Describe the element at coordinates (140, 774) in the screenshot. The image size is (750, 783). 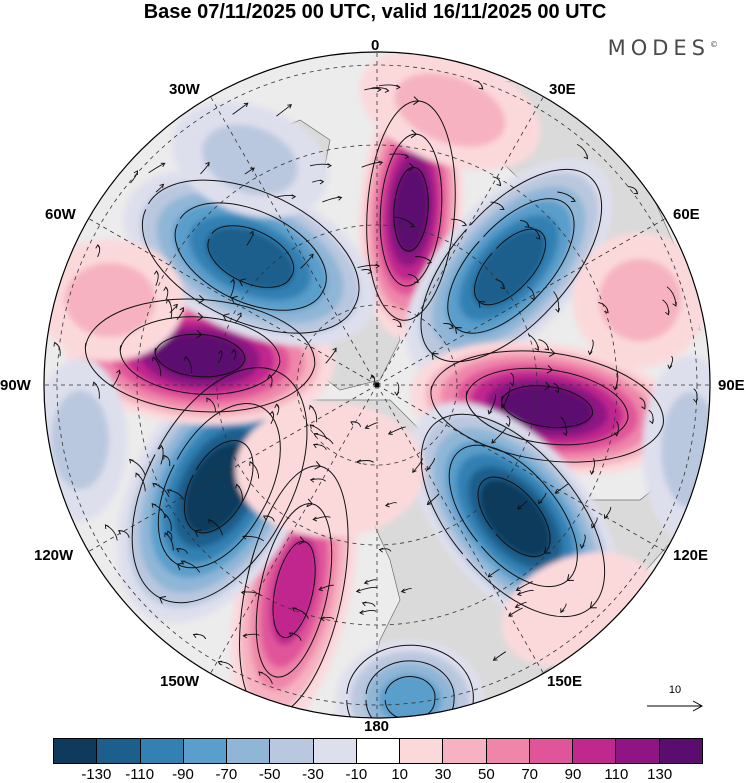
I see `colorbar-tick-label: -110` at that location.